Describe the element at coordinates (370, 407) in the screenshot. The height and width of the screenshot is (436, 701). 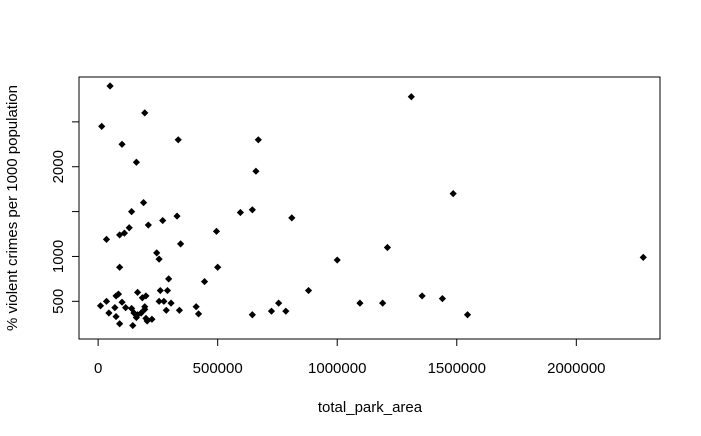
I see `x-axis-title: total_park_area` at that location.